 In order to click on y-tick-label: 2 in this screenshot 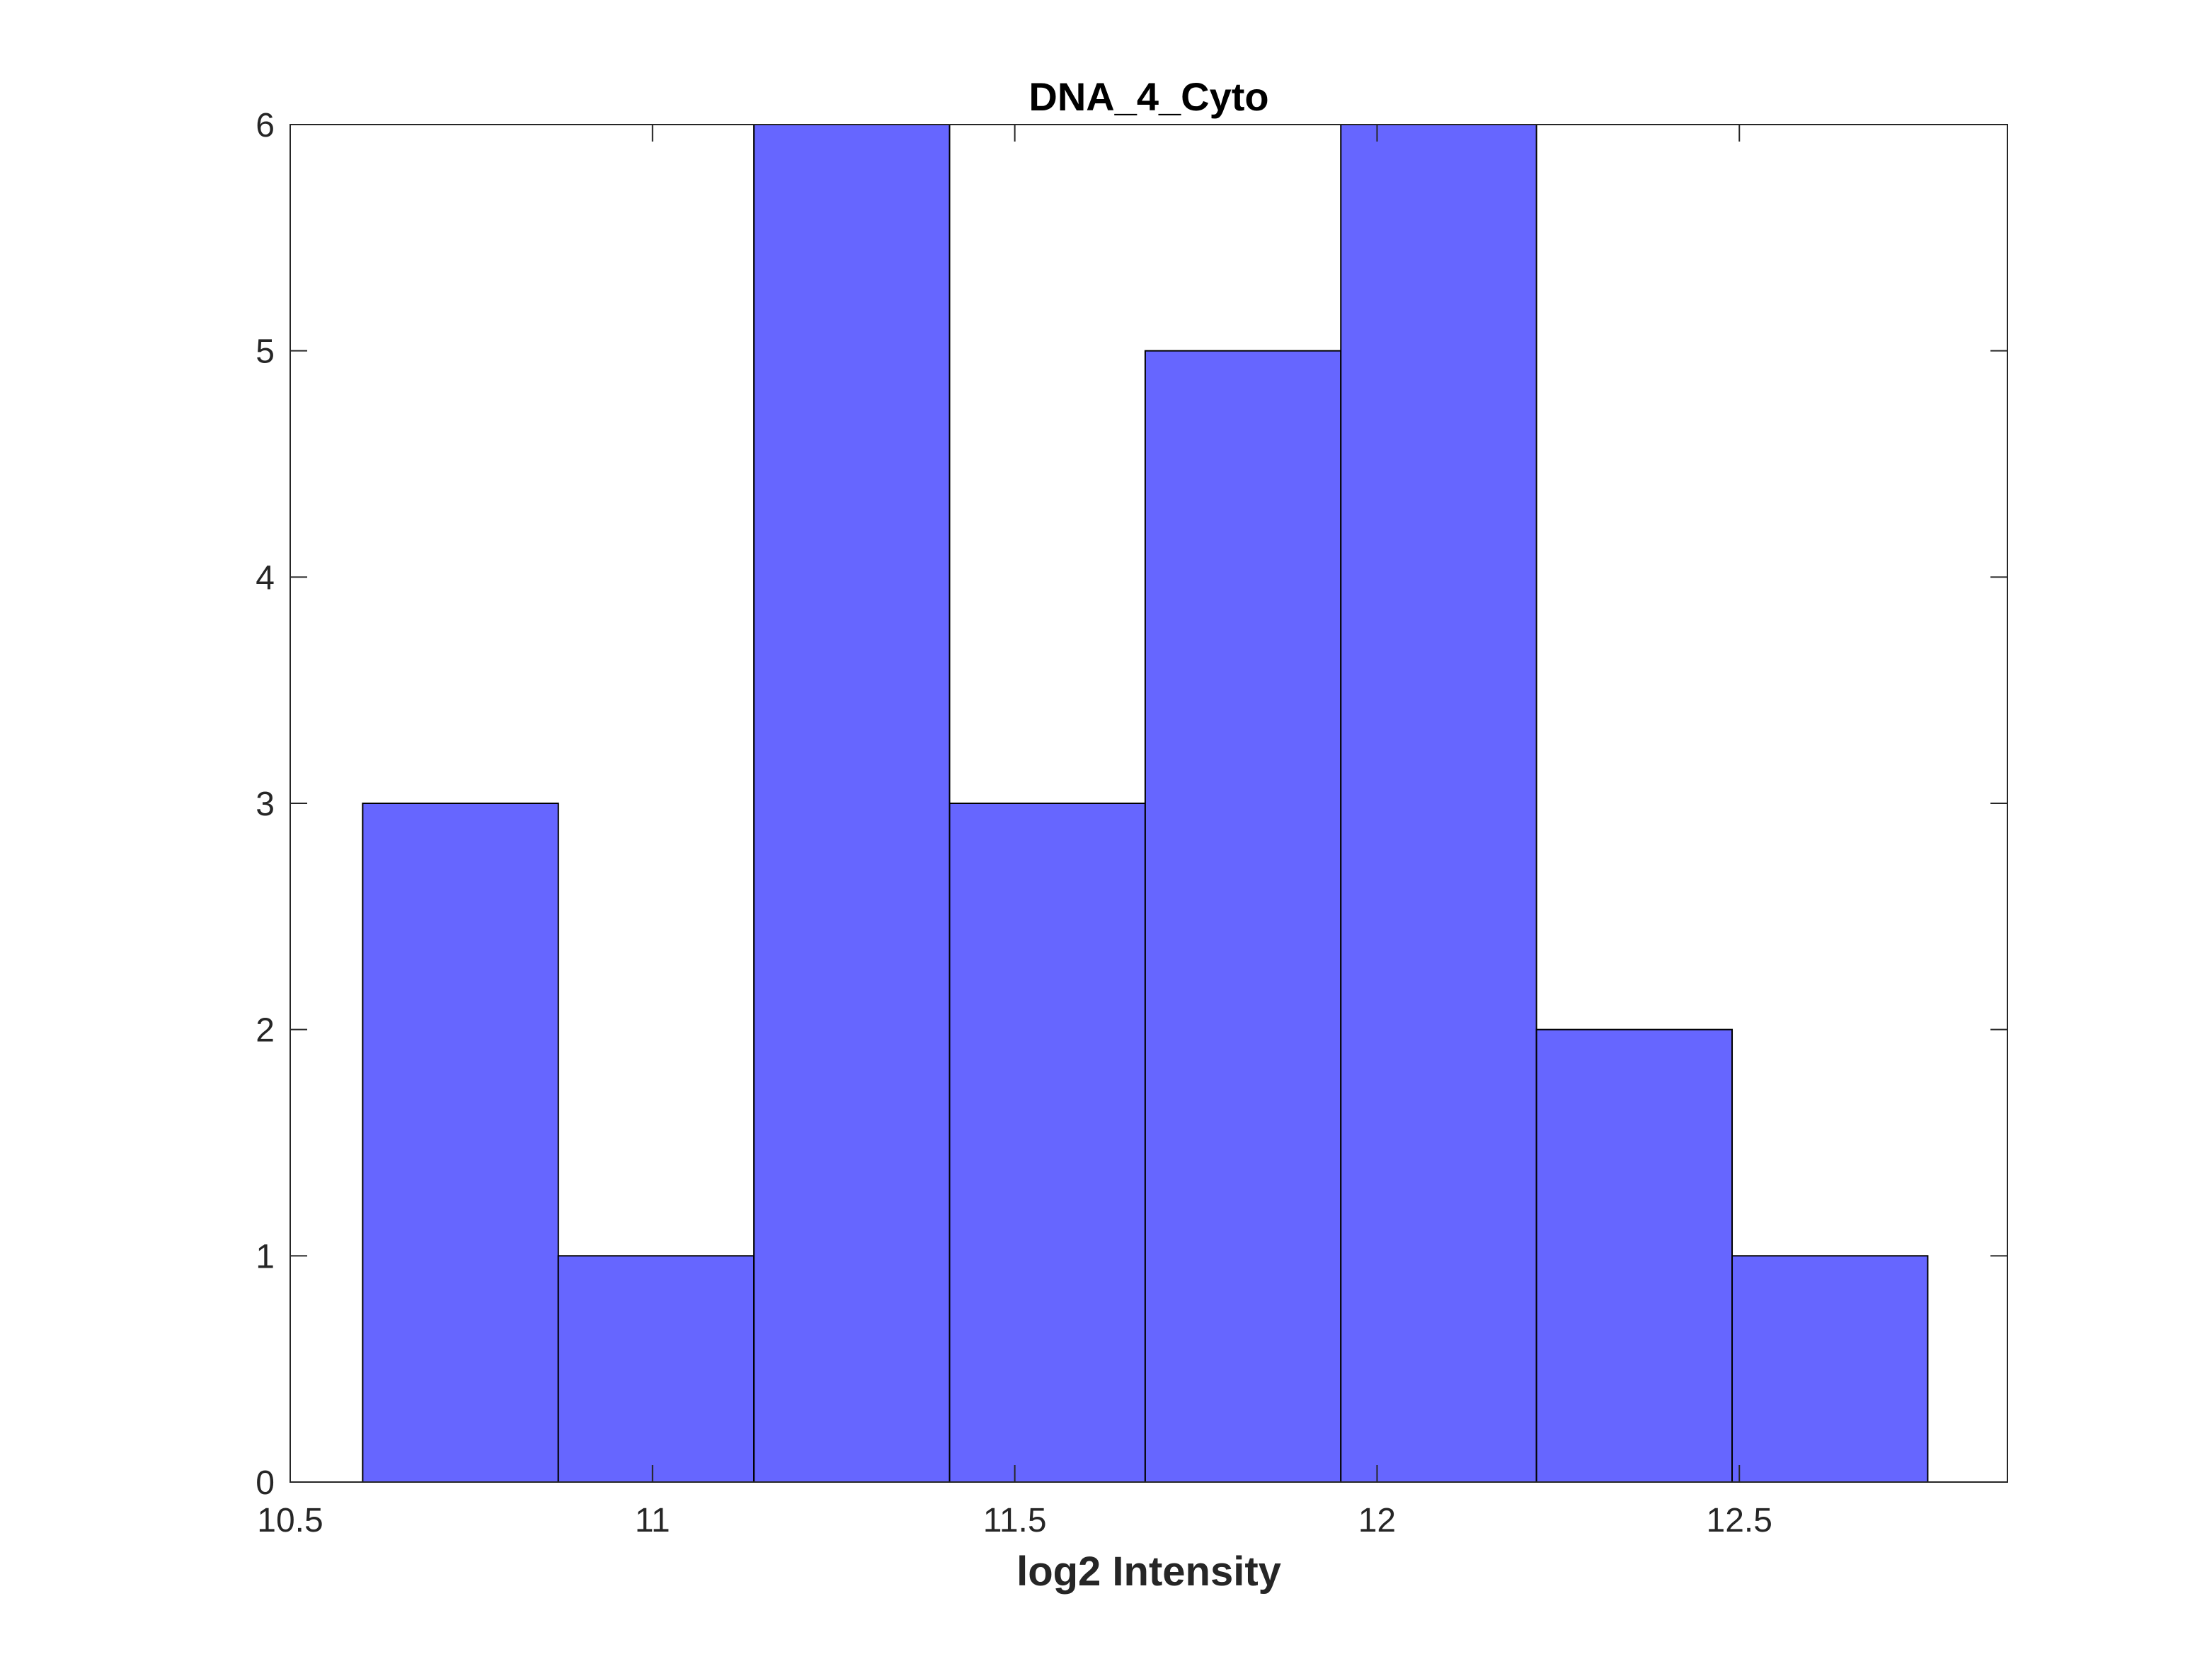, I will do `click(265, 1031)`.